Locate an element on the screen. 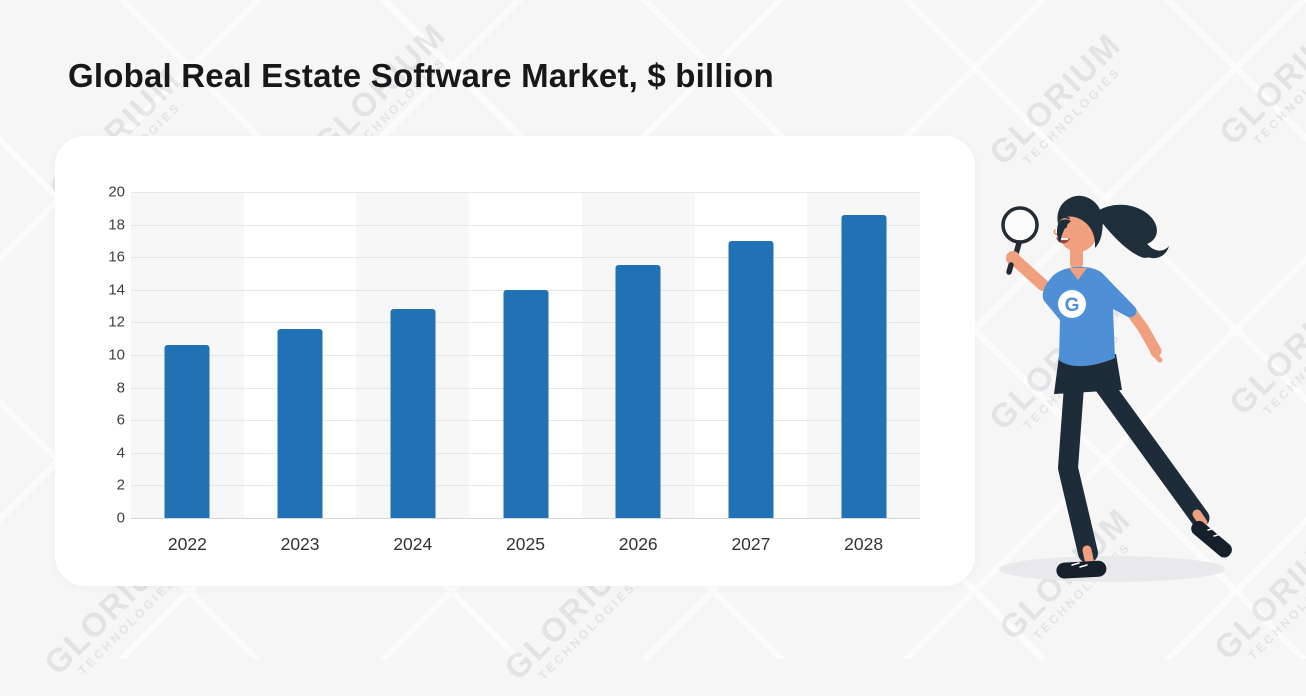 This screenshot has height=696, width=1306. magnifying-glass-icon is located at coordinates (1020, 240).